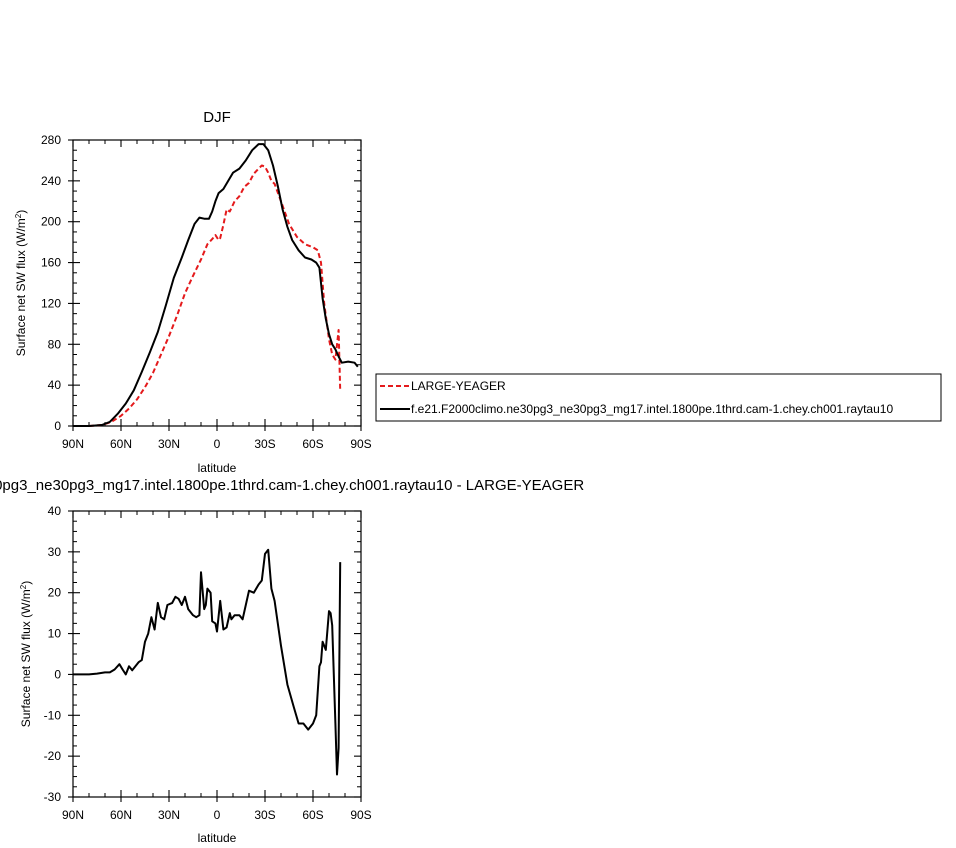 This screenshot has width=956, height=848. I want to click on series-line-difference, so click(207, 662).